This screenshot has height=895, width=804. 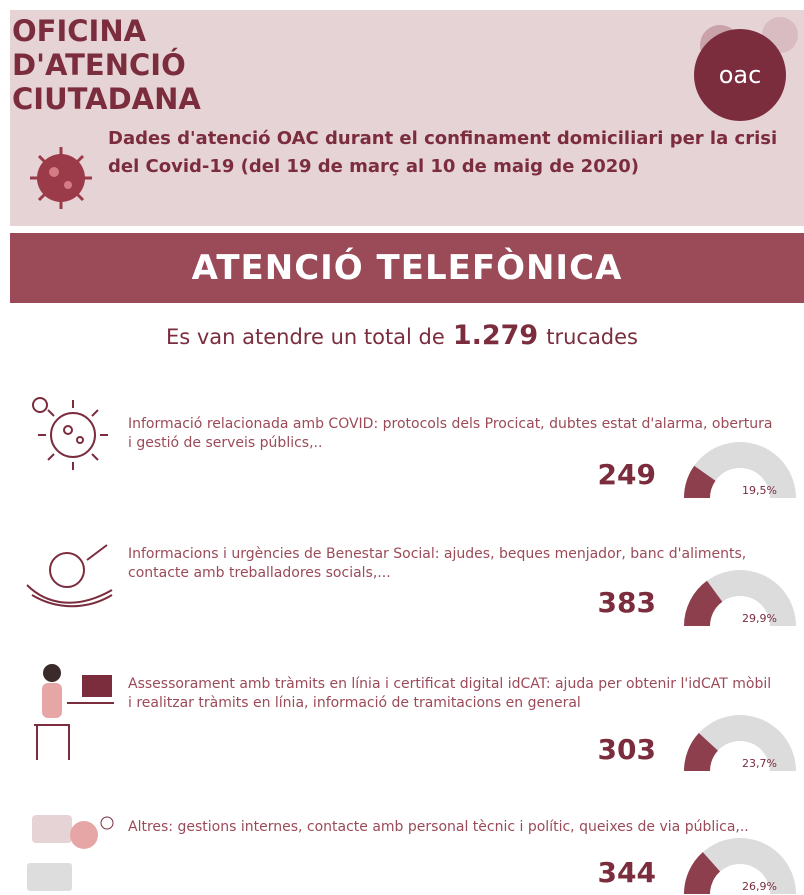 What do you see at coordinates (99, 65) in the screenshot?
I see `title-line: D'ATENCIÓ` at bounding box center [99, 65].